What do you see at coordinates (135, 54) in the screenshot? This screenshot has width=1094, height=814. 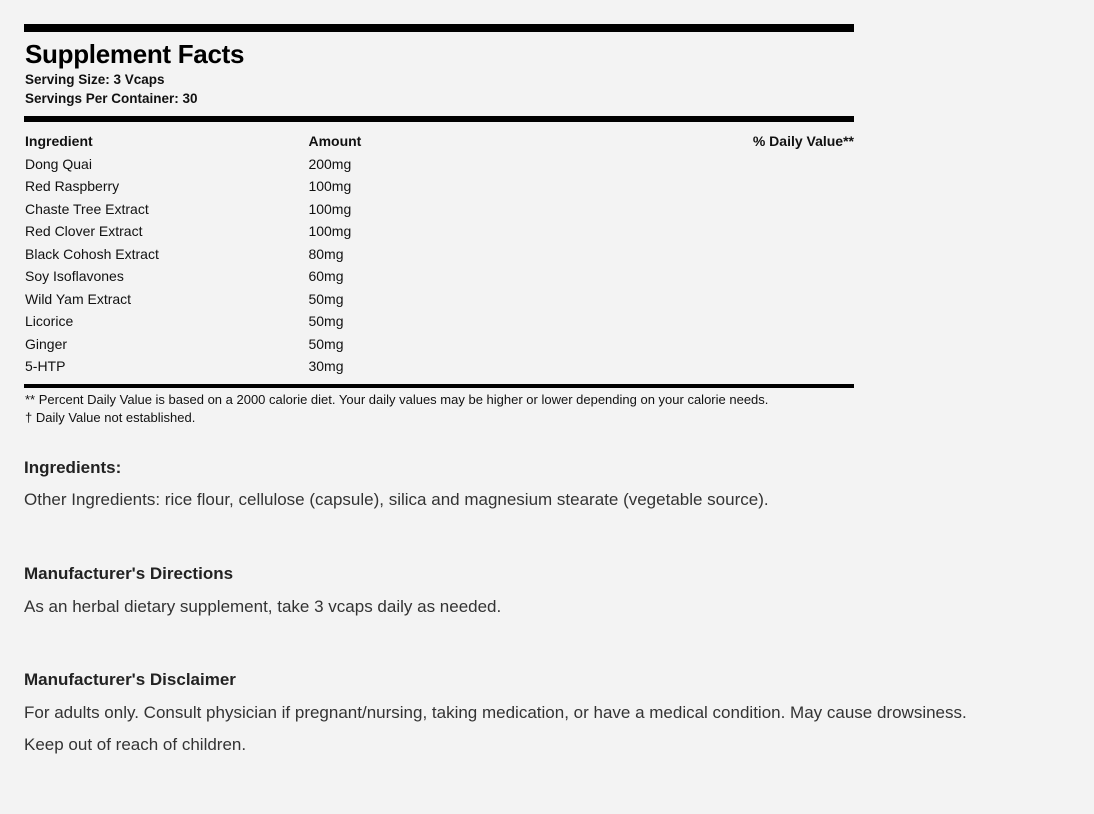 I see `facts-title: Supplement Facts` at bounding box center [135, 54].